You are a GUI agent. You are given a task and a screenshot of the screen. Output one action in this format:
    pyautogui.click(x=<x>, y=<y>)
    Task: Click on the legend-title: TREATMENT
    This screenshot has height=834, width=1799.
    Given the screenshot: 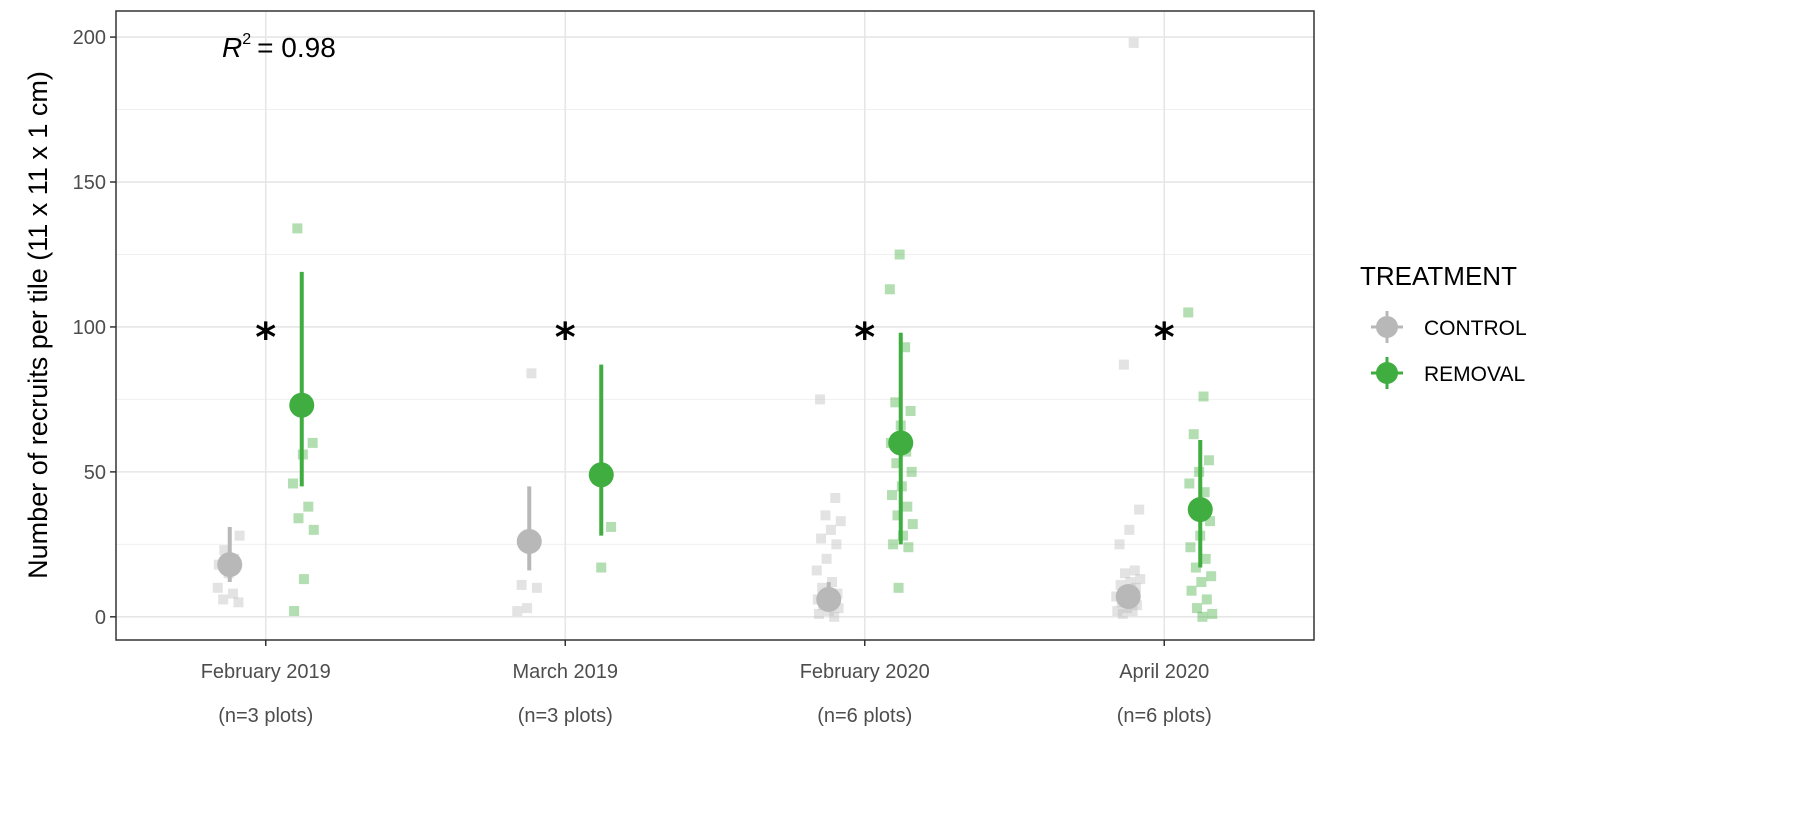 What is the action you would take?
    pyautogui.click(x=1438, y=276)
    